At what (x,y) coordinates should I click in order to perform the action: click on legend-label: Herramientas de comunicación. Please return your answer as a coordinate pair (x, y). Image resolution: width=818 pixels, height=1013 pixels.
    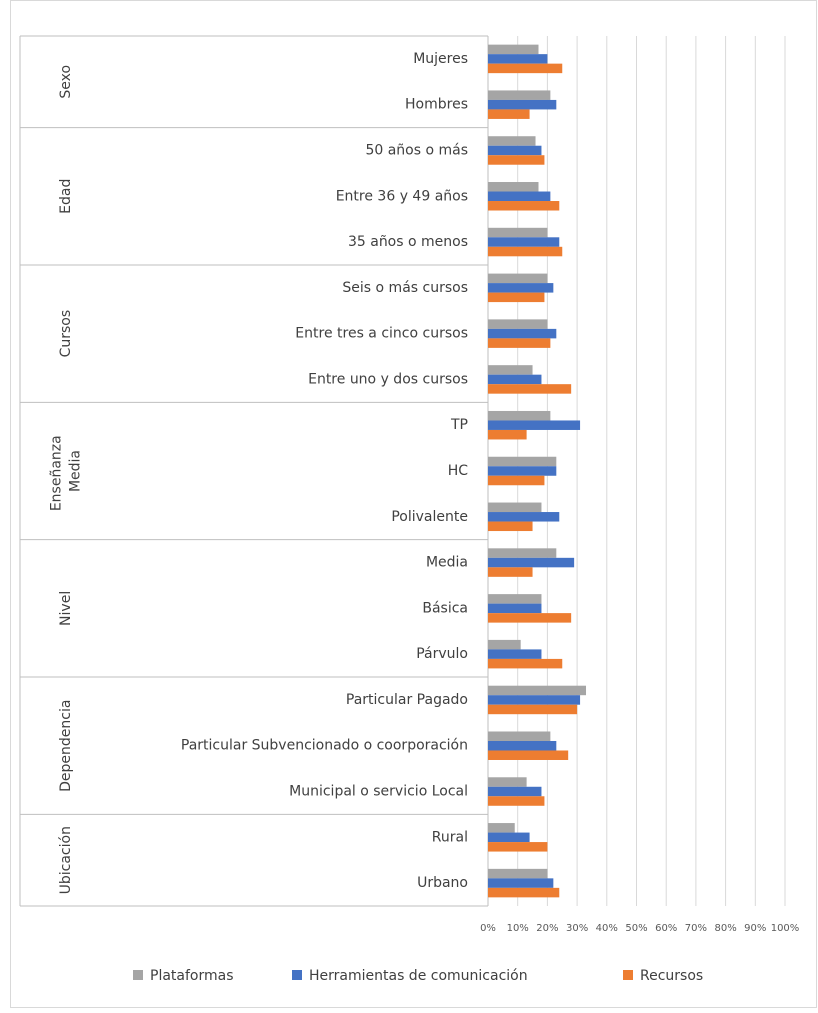
    Looking at the image, I should click on (418, 976).